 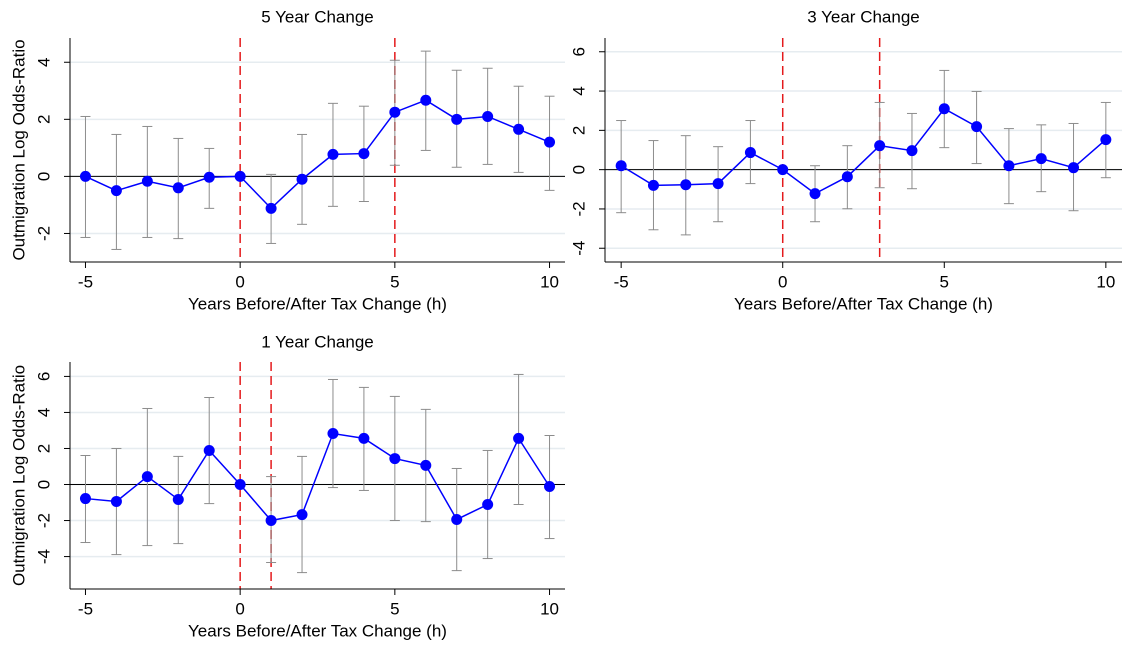 What do you see at coordinates (317, 341) in the screenshot?
I see `panel-title: 1 Year Change` at bounding box center [317, 341].